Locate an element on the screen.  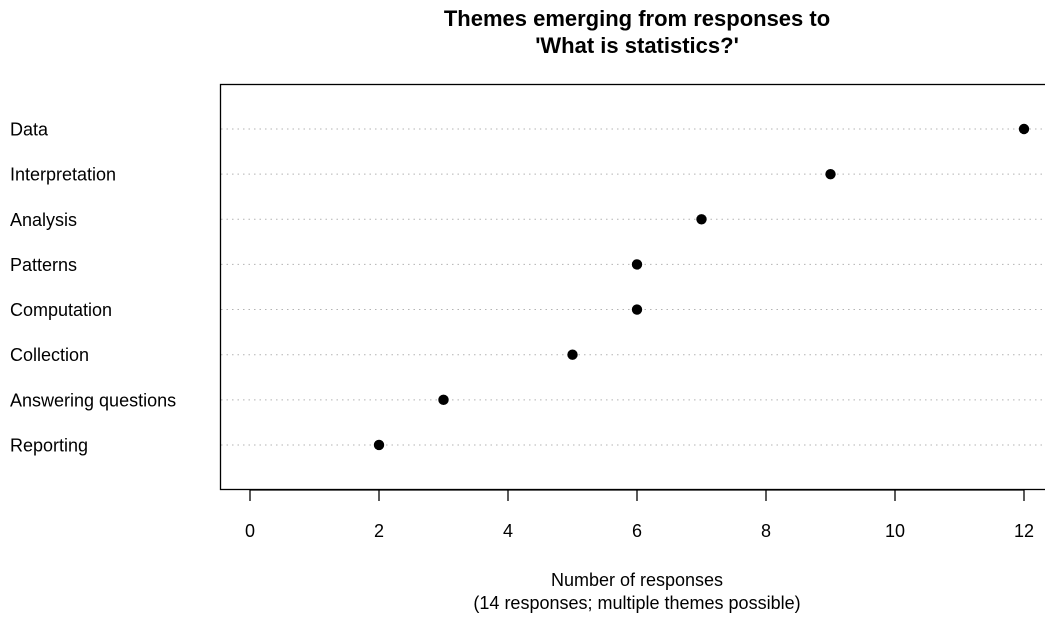
category-label: Collection is located at coordinates (49, 355).